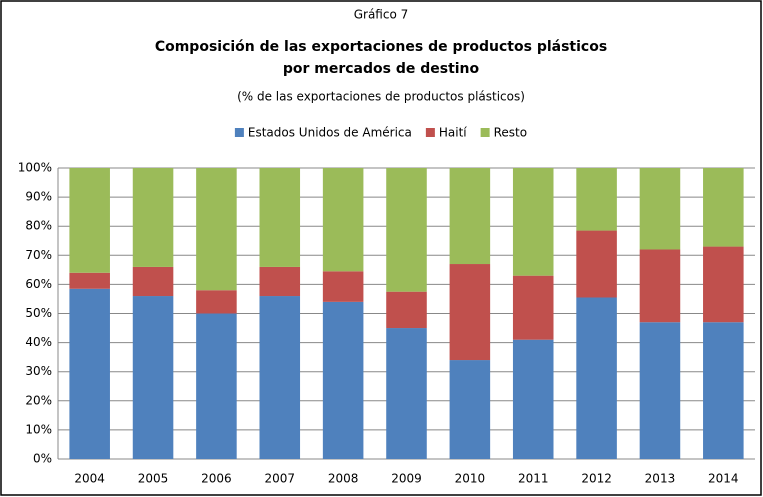 The image size is (763, 497). Describe the element at coordinates (381, 69) in the screenshot. I see `chart-title: por mercados de destino` at that location.